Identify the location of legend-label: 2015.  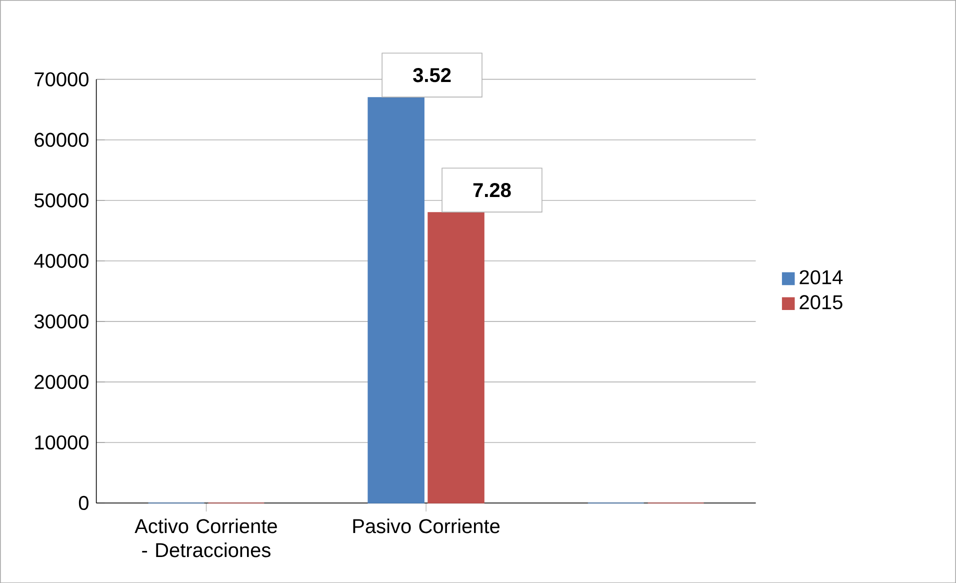
(821, 302).